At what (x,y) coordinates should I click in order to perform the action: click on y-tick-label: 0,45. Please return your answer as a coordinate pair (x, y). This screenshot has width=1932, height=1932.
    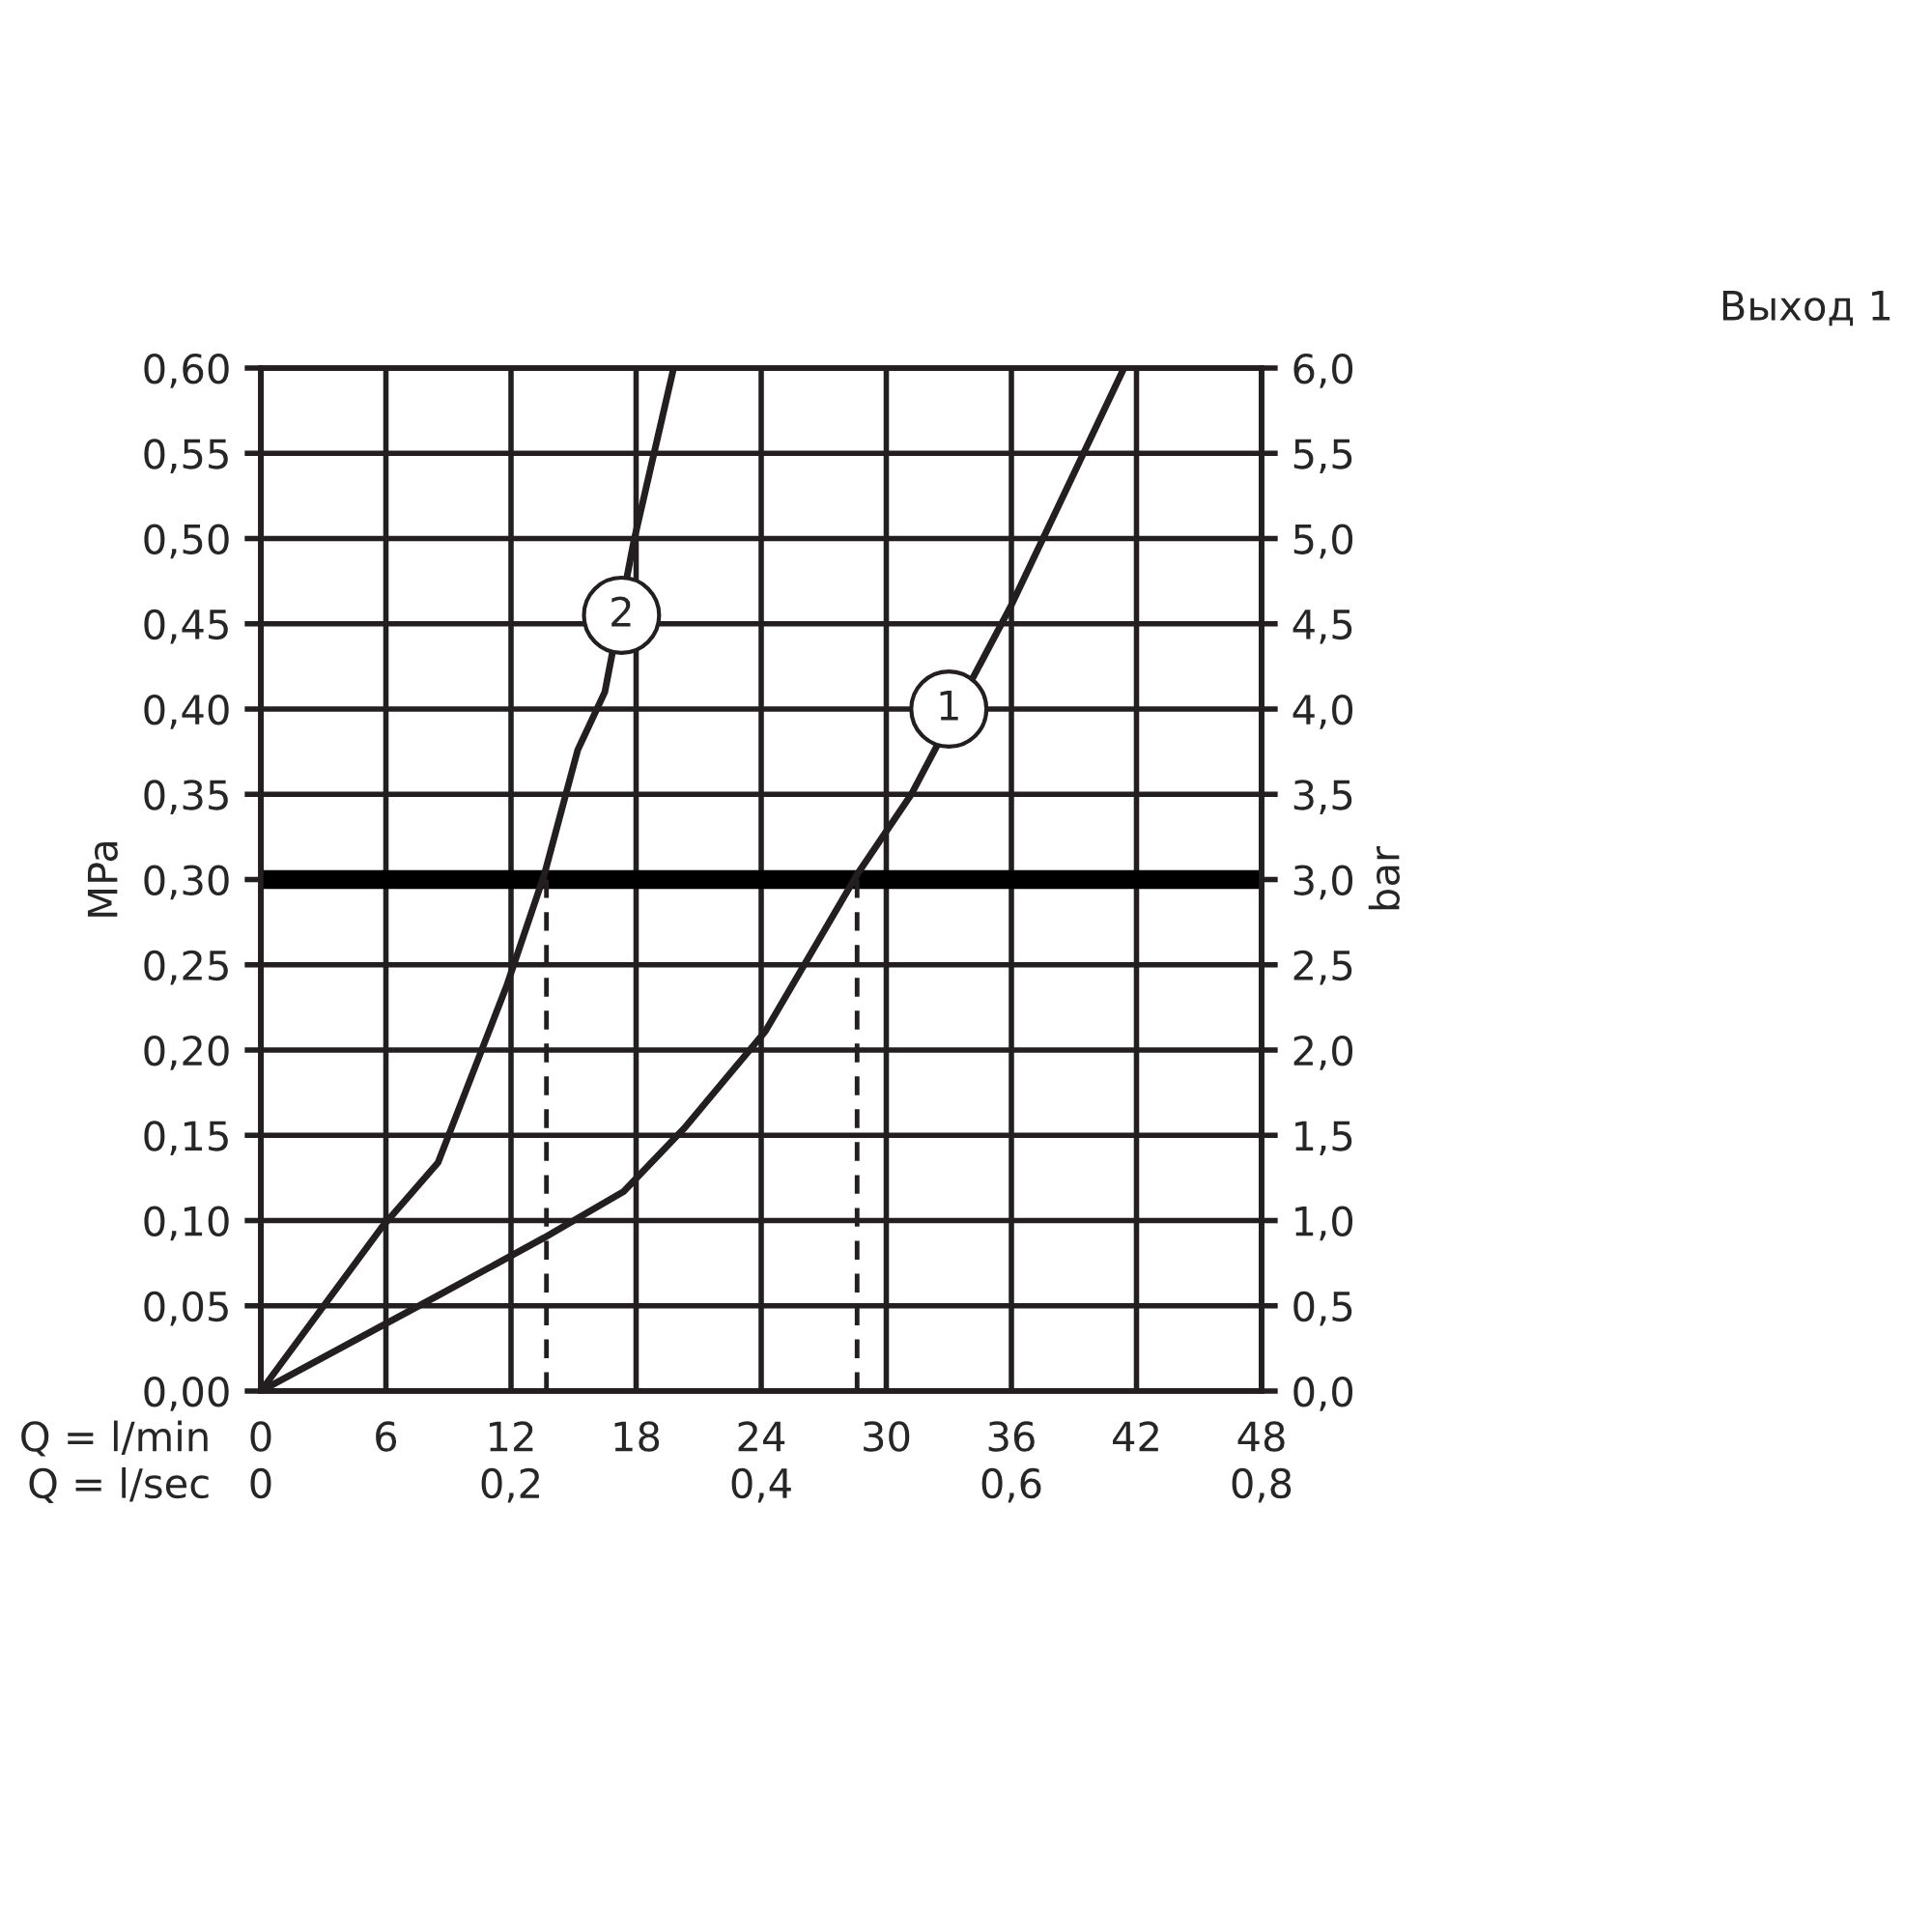
    Looking at the image, I should click on (186, 626).